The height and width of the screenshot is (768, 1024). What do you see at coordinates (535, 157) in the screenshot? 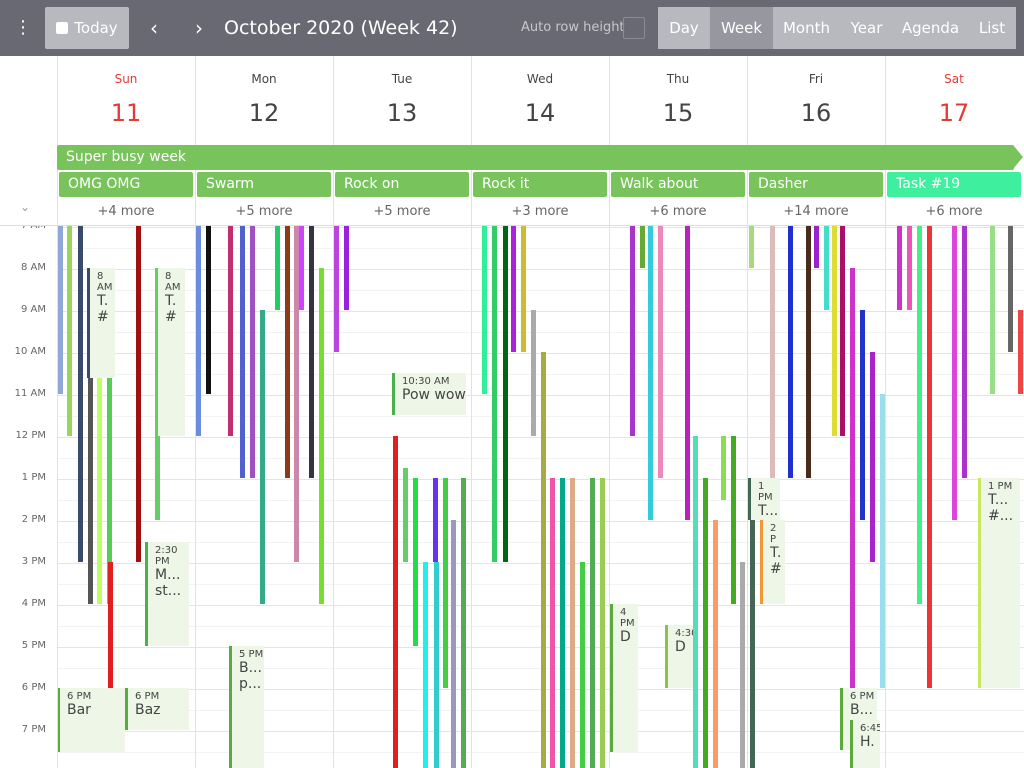
I see `all-day-span: Super busy week` at bounding box center [535, 157].